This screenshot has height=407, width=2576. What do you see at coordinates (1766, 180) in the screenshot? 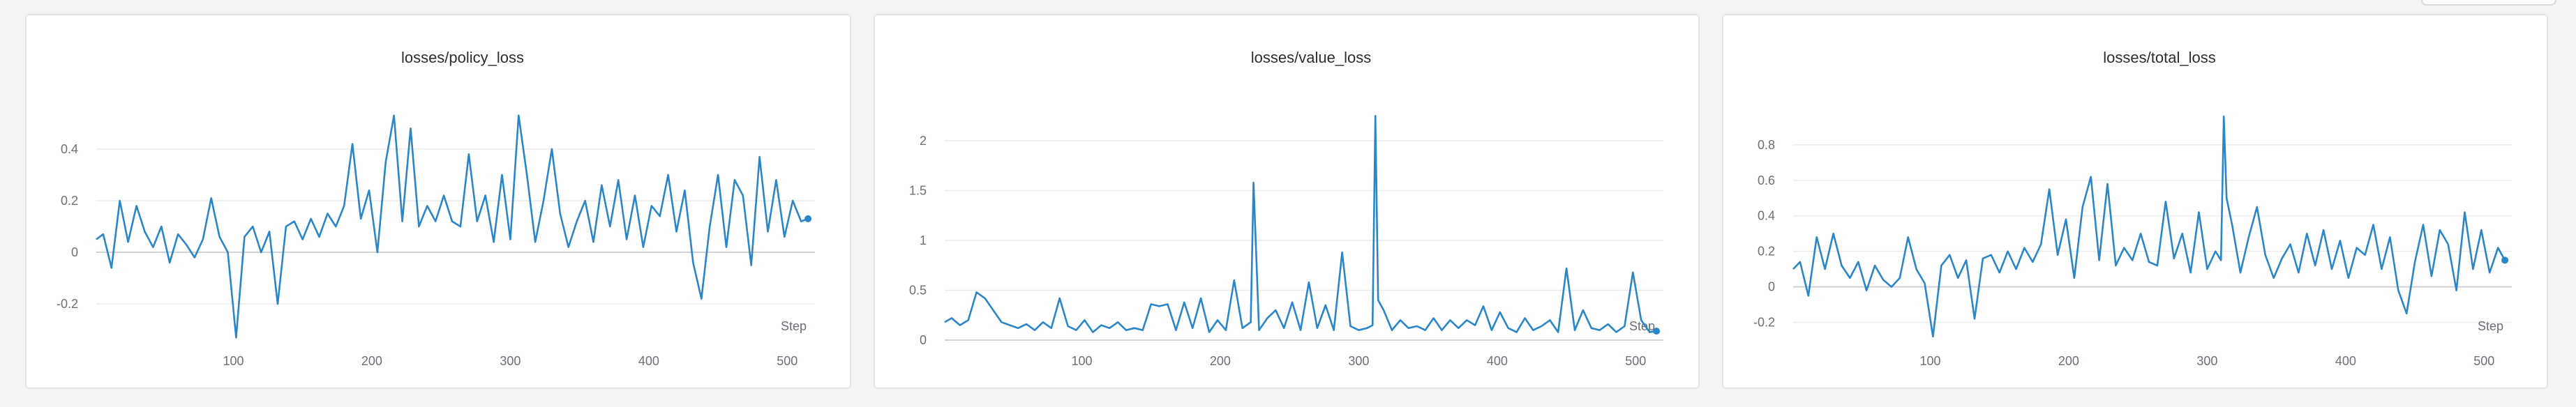
I see `y-tick-label: 0.6` at bounding box center [1766, 180].